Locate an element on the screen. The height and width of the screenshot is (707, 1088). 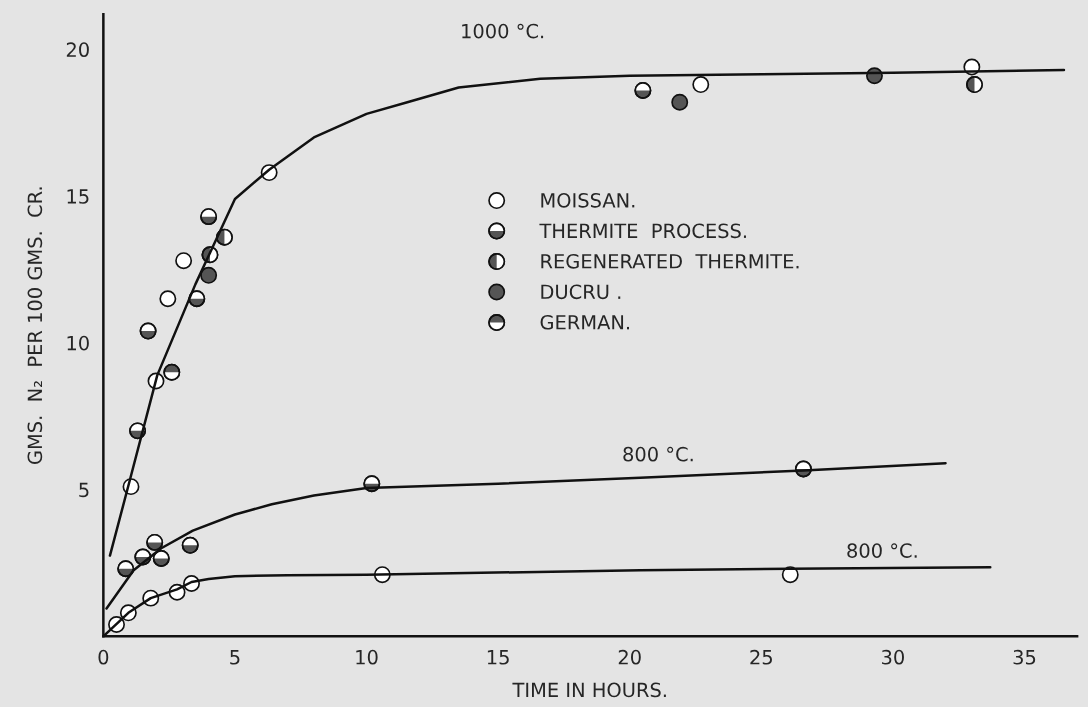
y-tick-label: 10 is located at coordinates (78, 343).